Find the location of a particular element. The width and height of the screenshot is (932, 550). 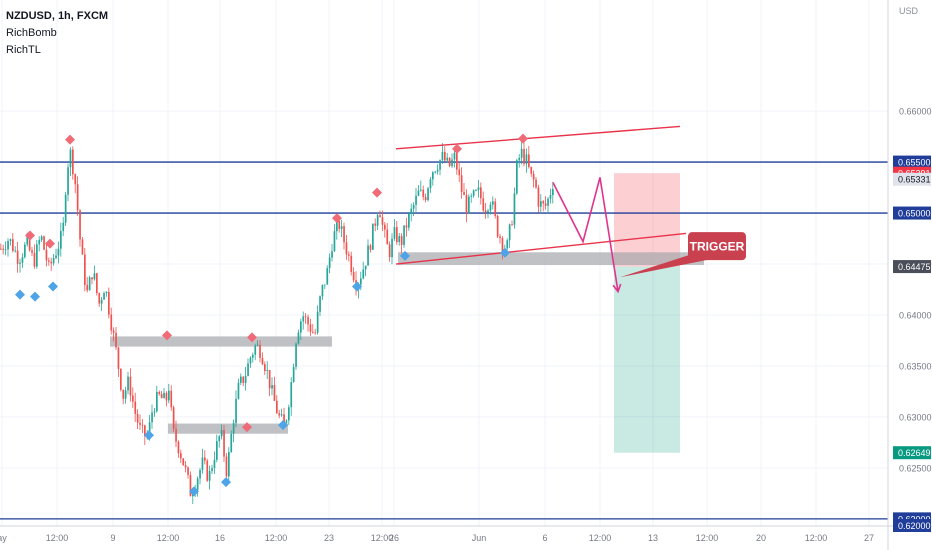

time-axis-panel is located at coordinates (466, 538).